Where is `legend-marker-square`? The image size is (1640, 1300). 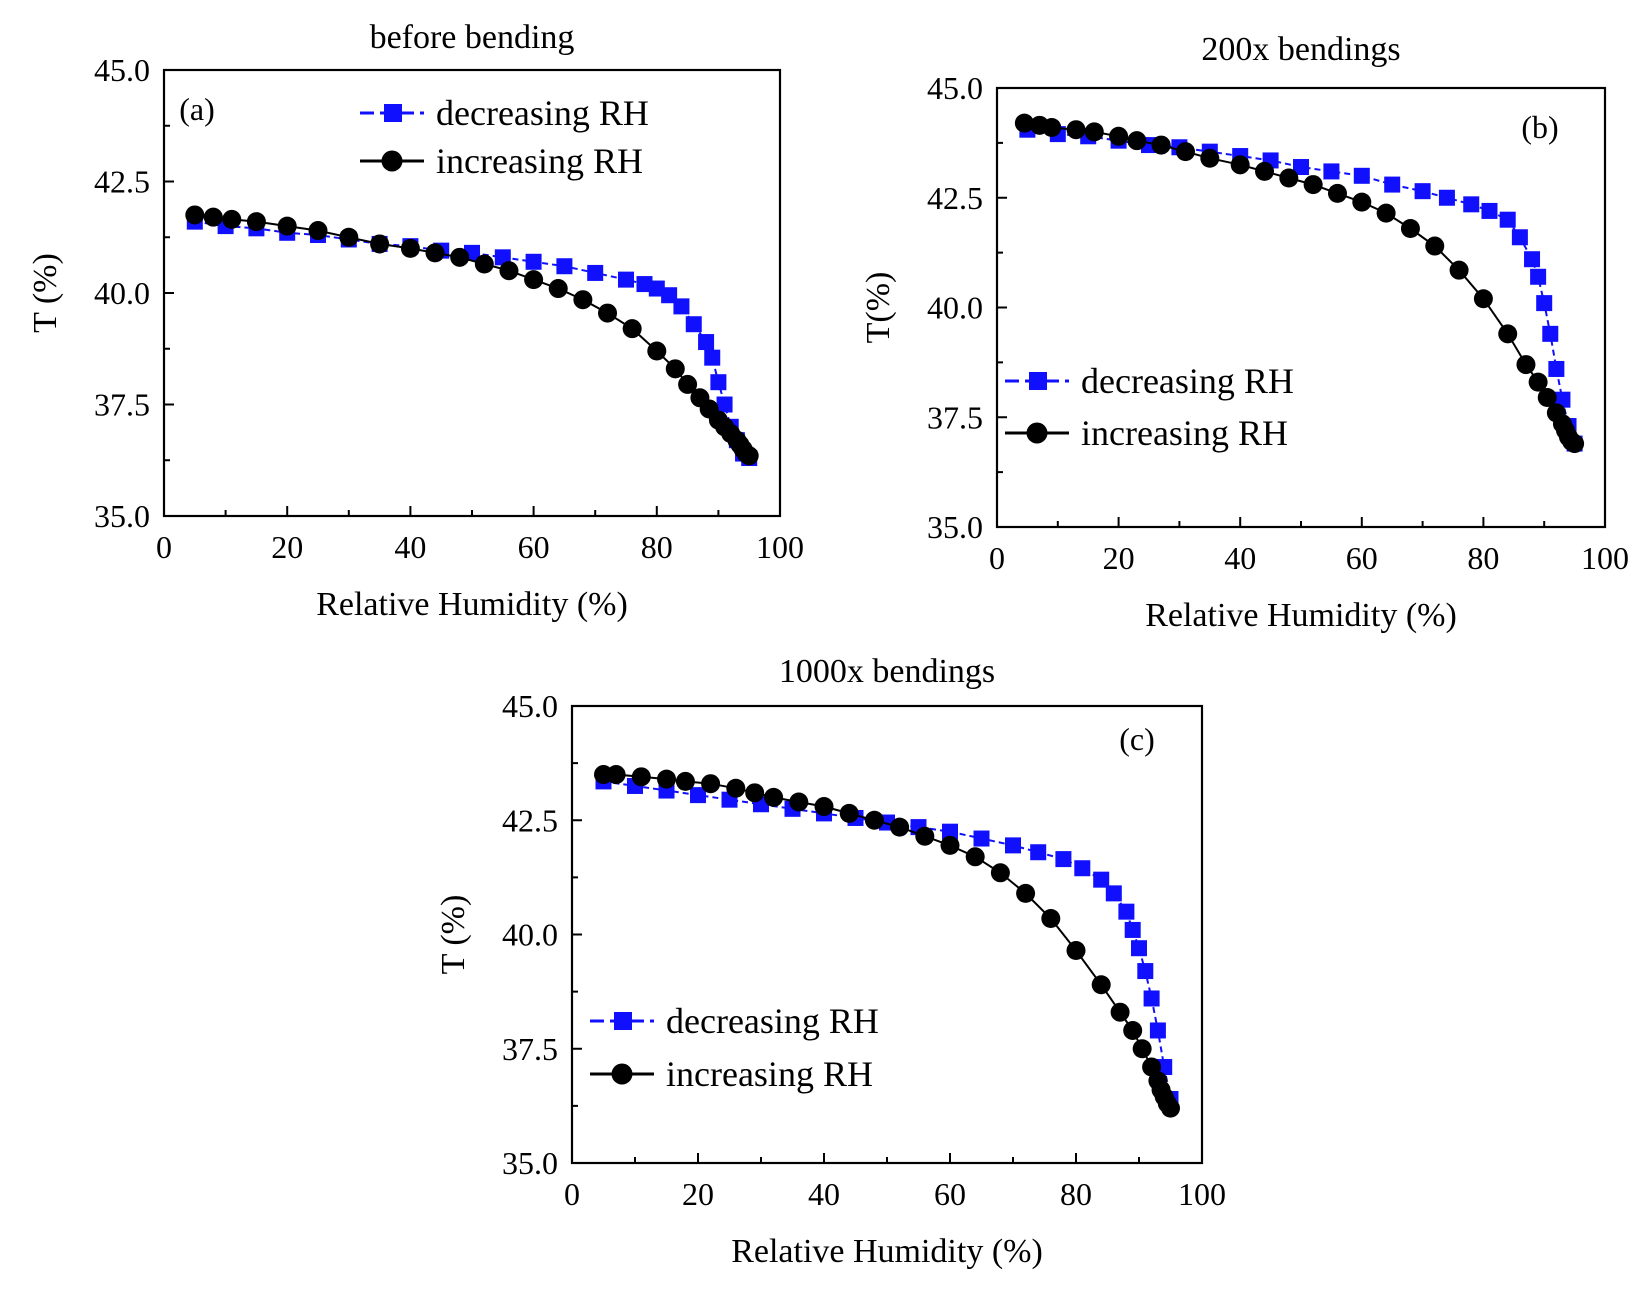 legend-marker-square is located at coordinates (1038, 381).